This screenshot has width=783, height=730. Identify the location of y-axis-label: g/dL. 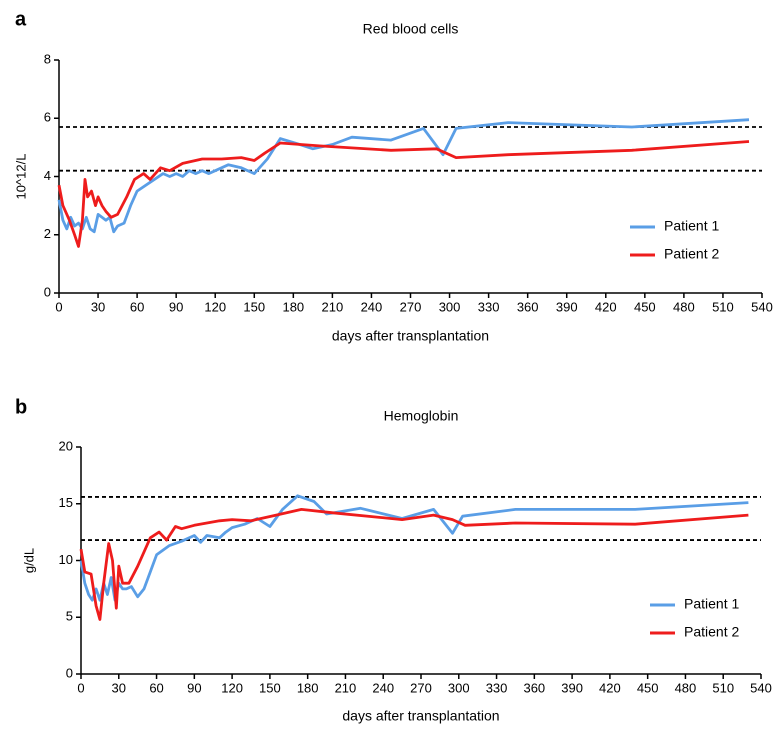
(28, 560).